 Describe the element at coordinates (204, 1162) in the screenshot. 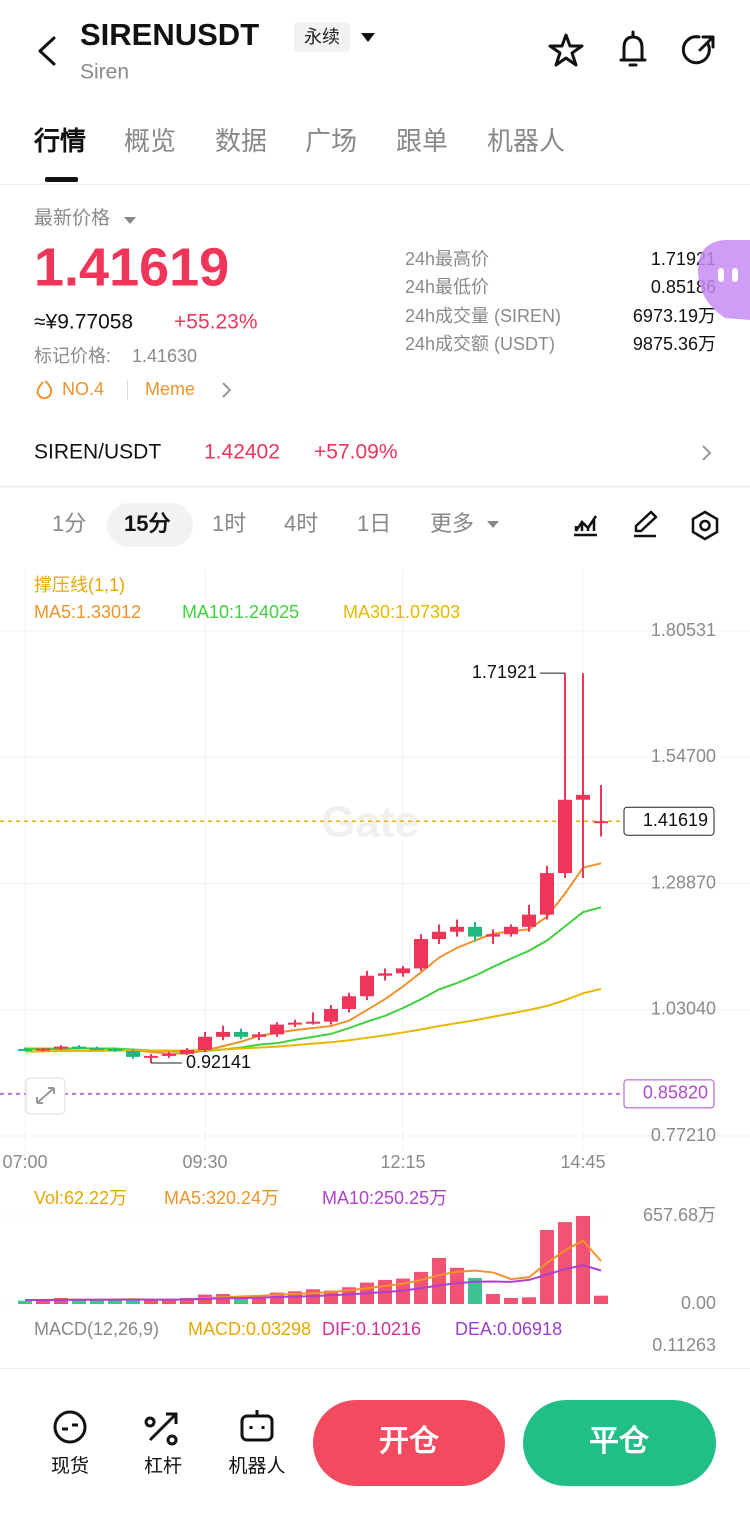

I see `x-tick-label: 09:30` at that location.